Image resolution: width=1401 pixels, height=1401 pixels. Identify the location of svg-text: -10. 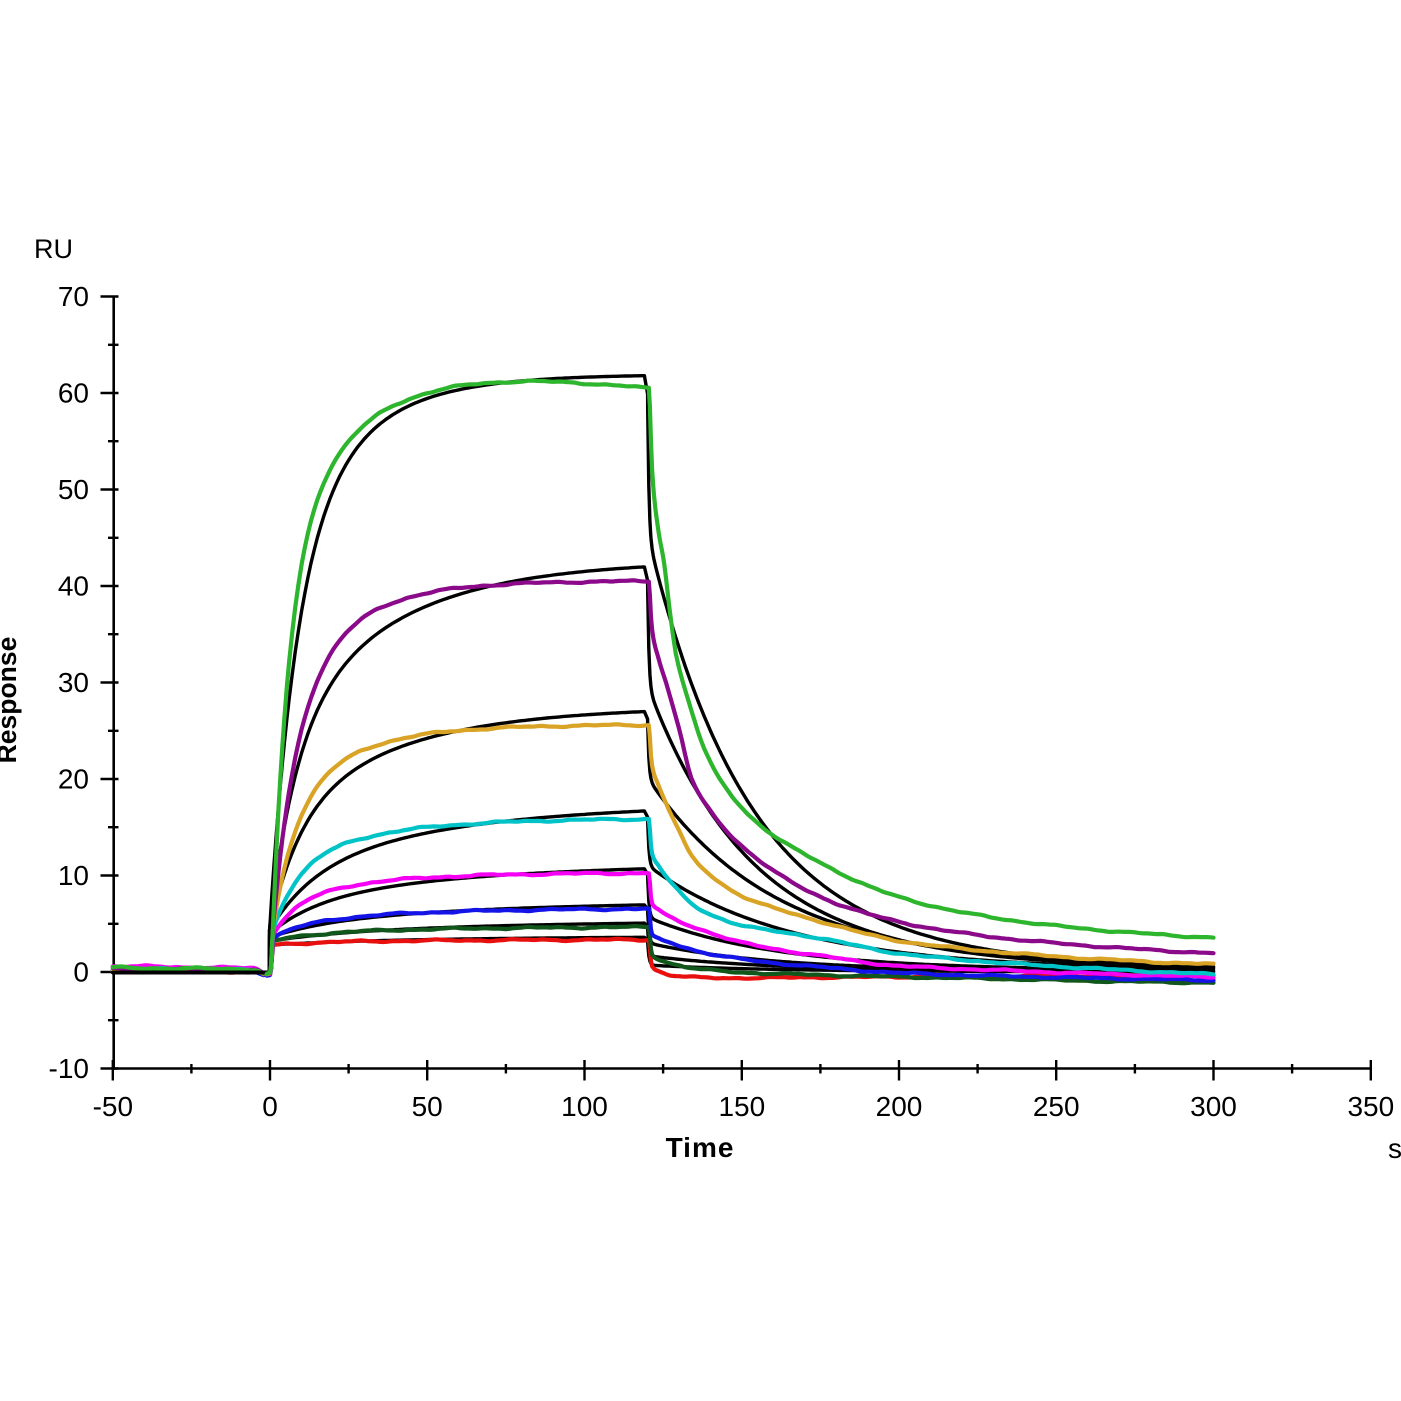
(69, 1068).